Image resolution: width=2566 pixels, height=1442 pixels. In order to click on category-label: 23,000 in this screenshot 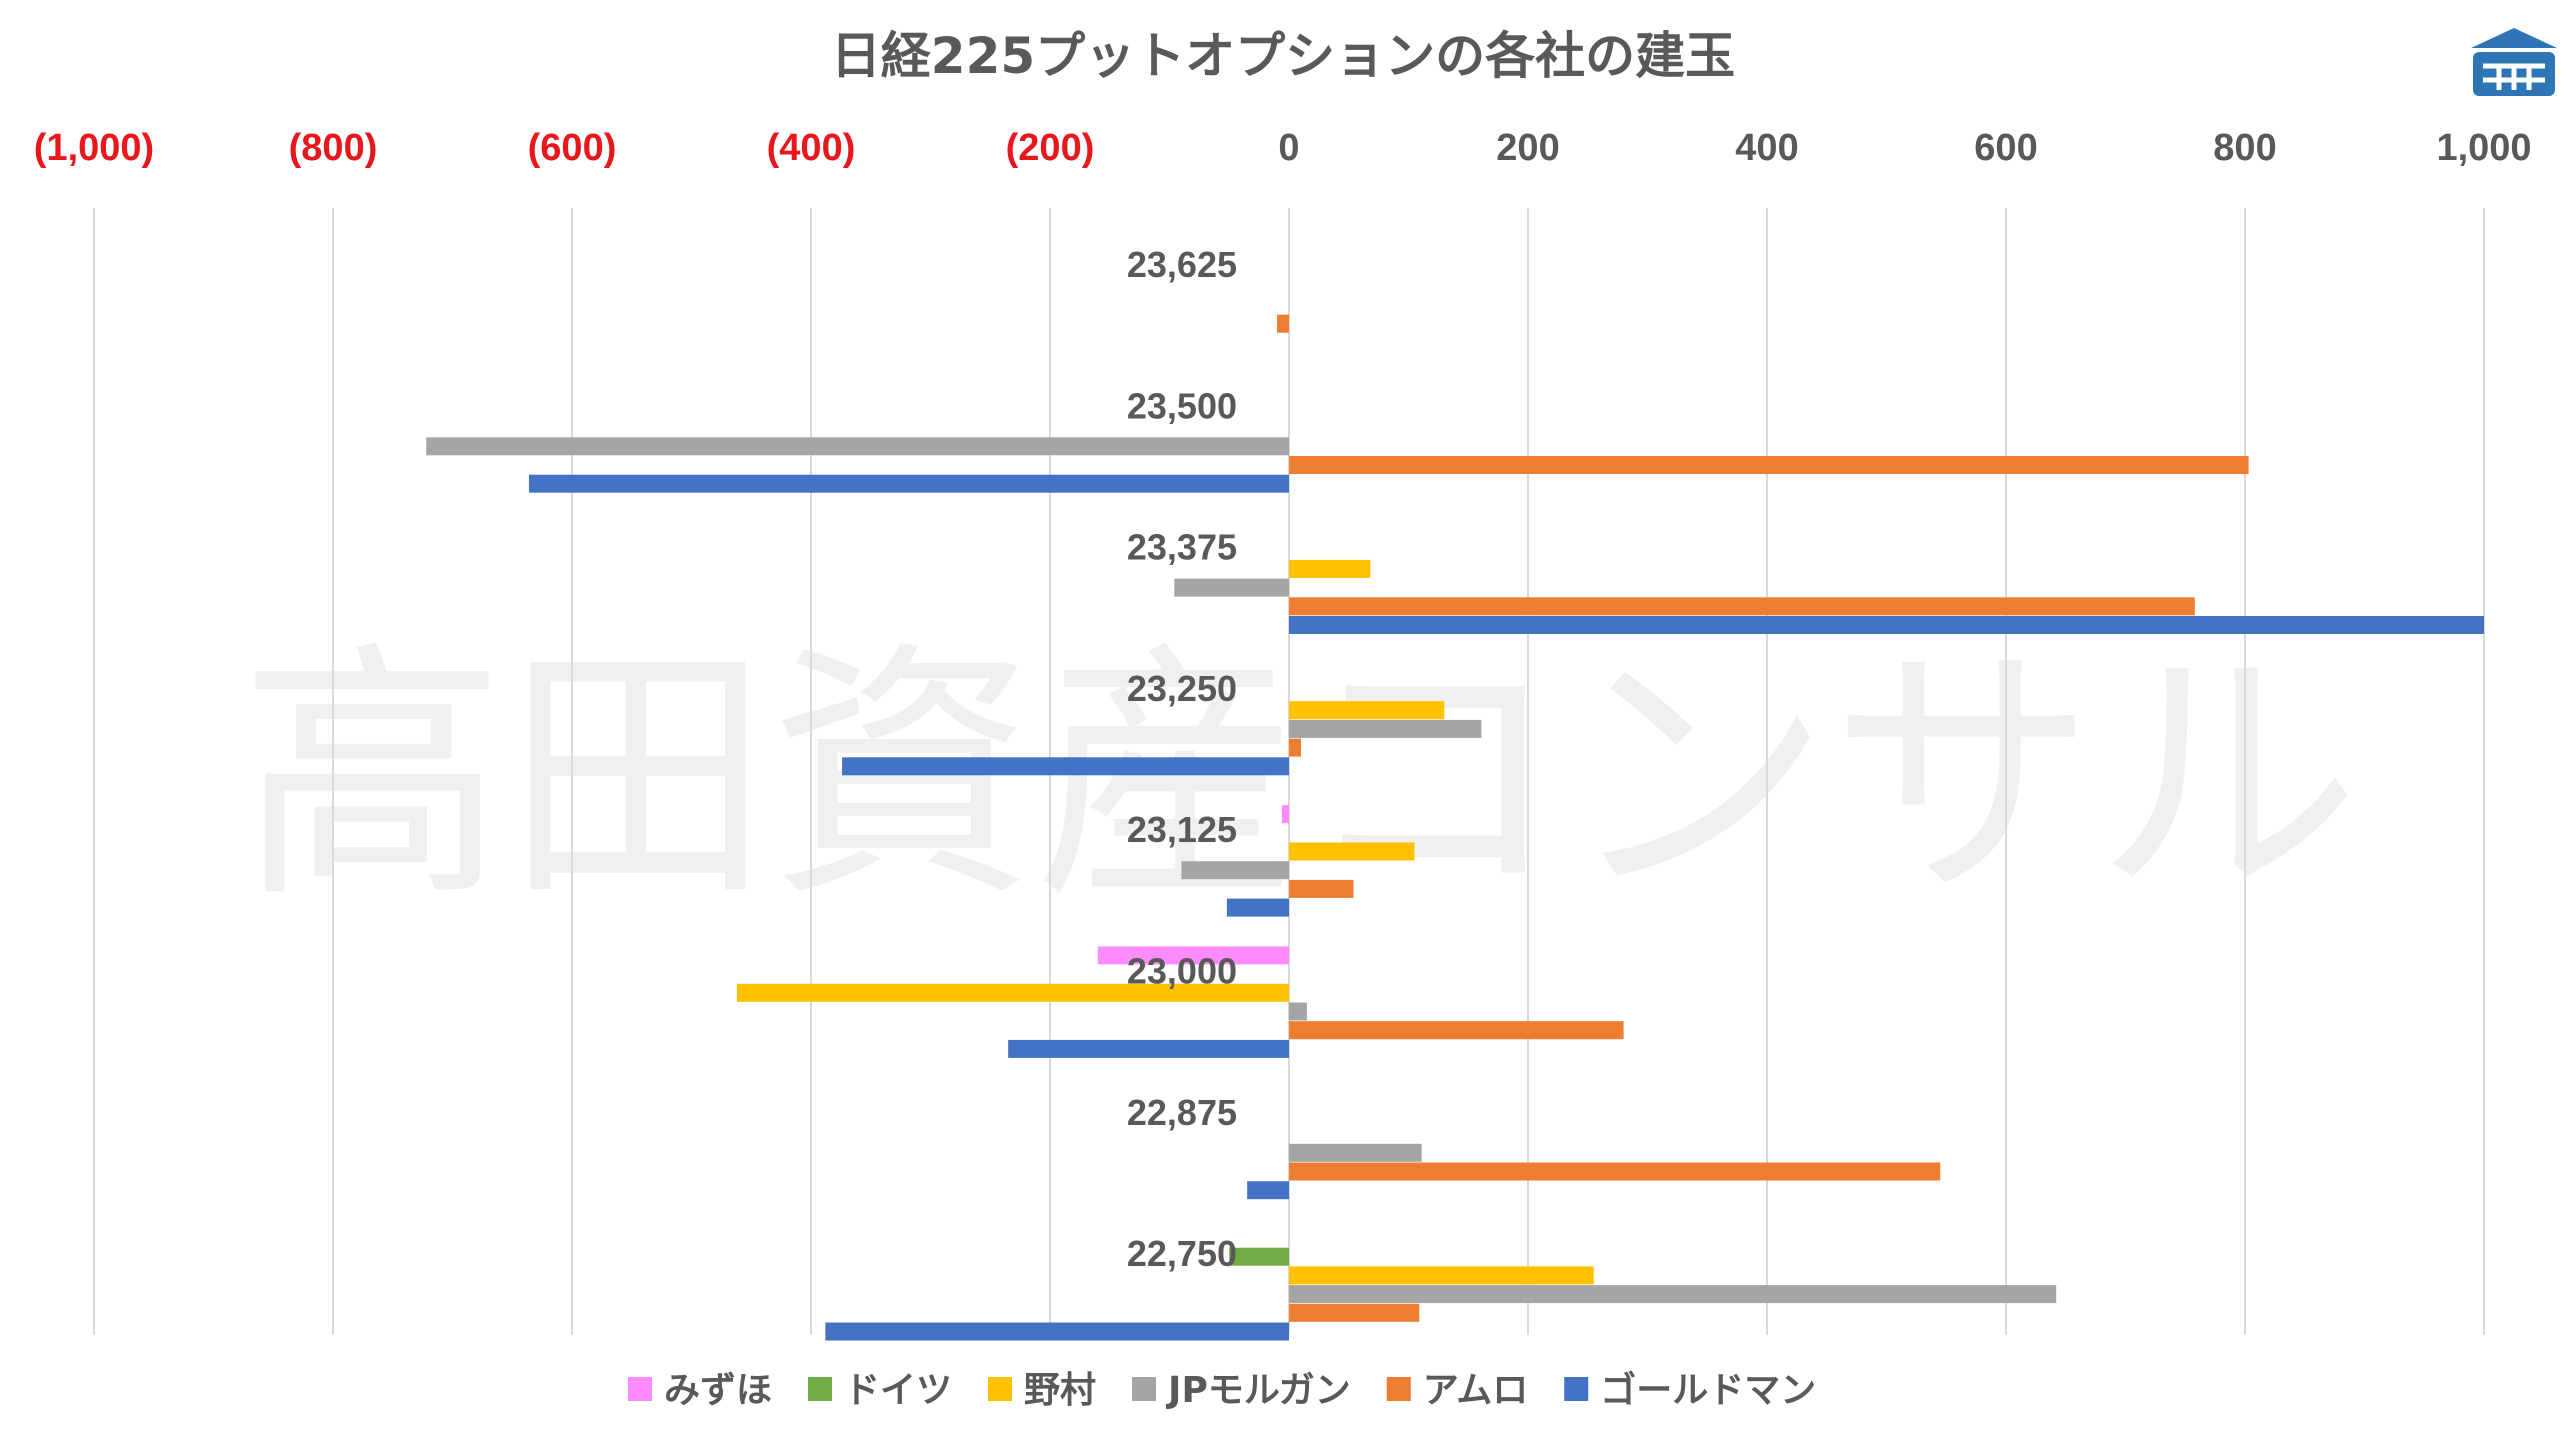, I will do `click(1182, 971)`.